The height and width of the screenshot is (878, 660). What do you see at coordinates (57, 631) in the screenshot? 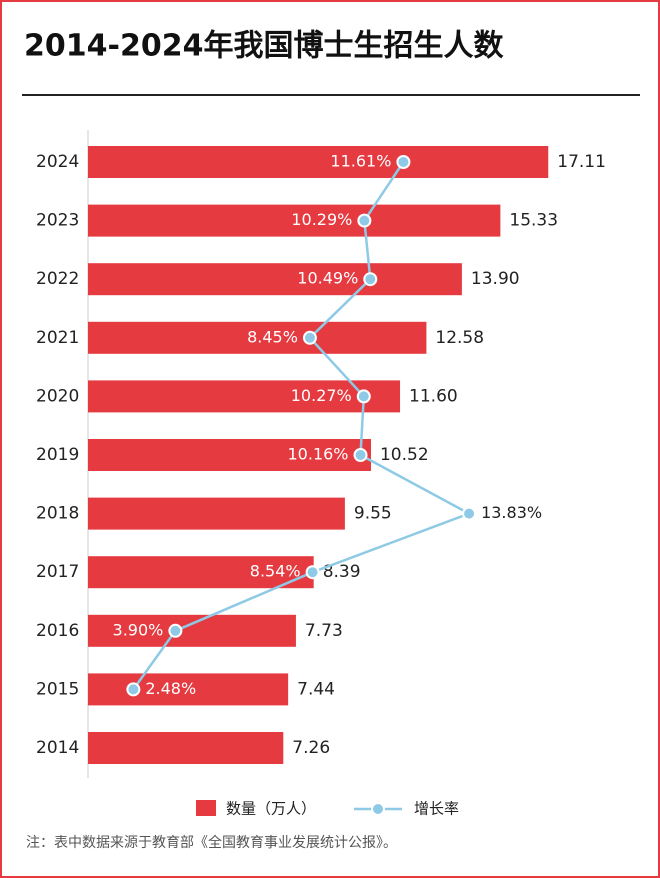
I see `y-tick-label: 2016` at bounding box center [57, 631].